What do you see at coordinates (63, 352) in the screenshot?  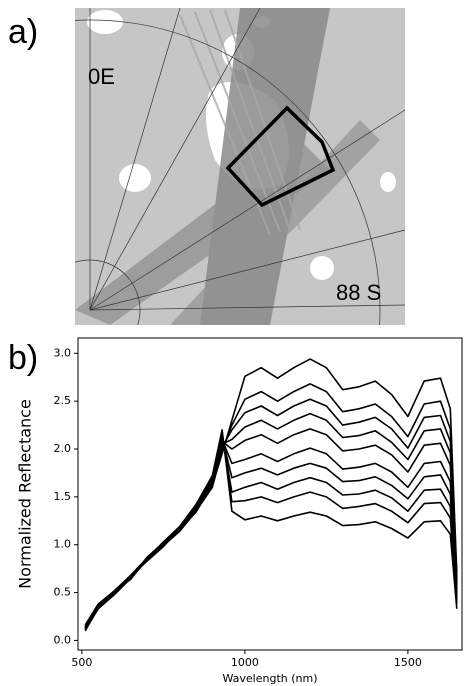 I see `y-tick-label: 3.0` at bounding box center [63, 352].